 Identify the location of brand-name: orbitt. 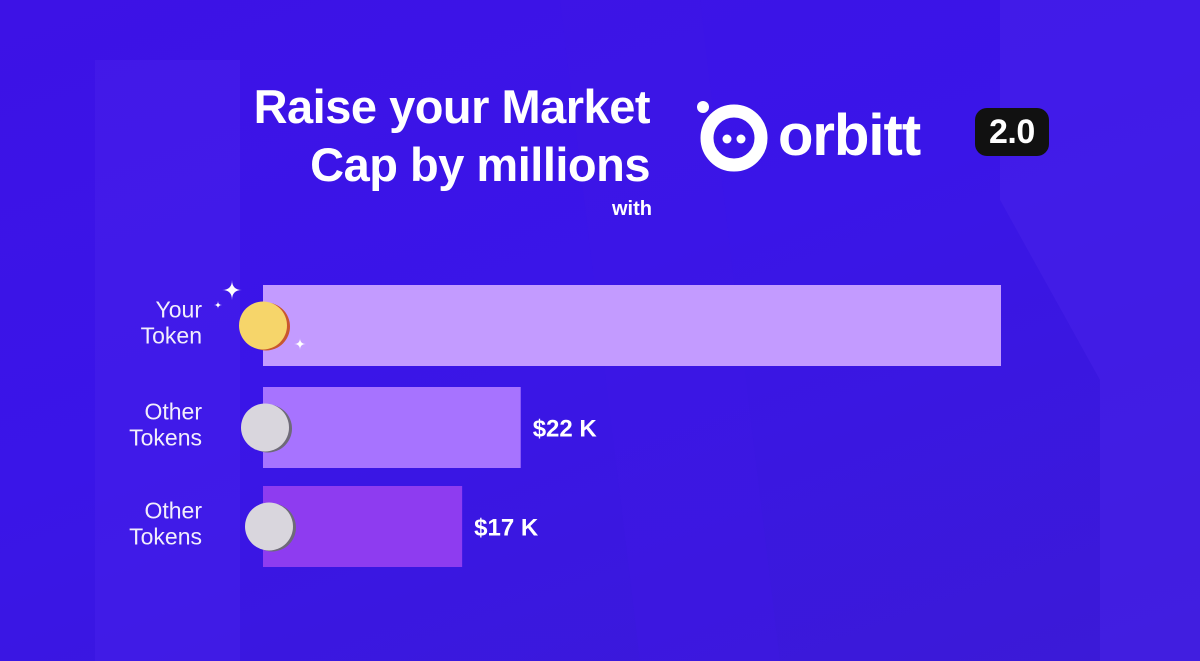
(849, 135).